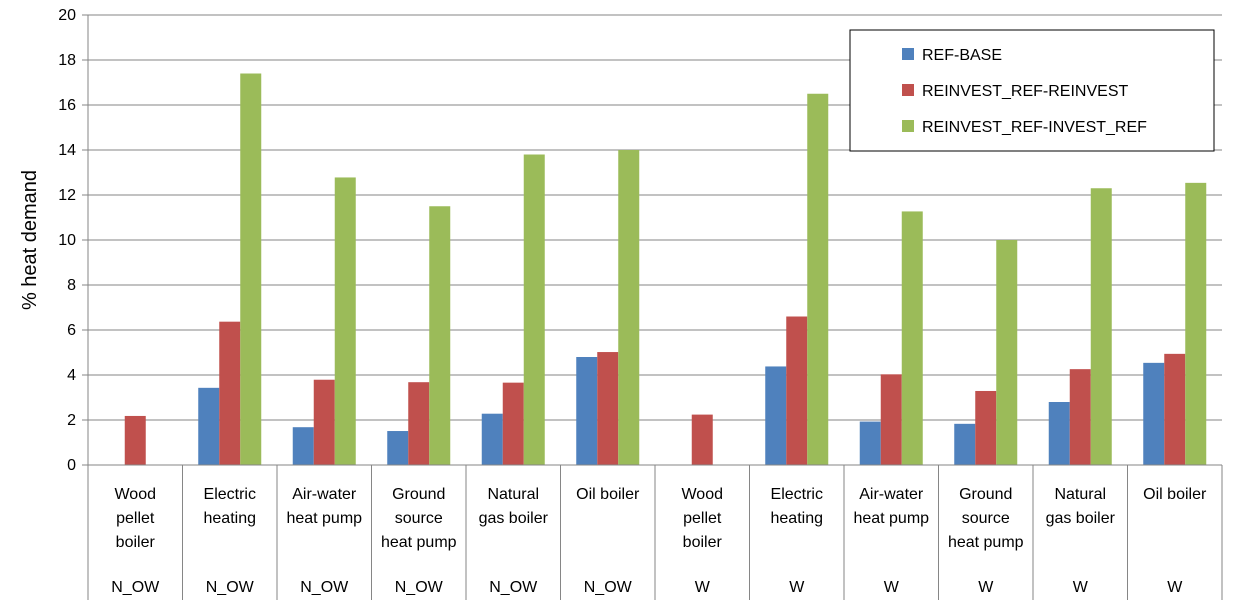 The height and width of the screenshot is (606, 1233). Describe the element at coordinates (71, 285) in the screenshot. I see `y-tick-label: 8` at that location.